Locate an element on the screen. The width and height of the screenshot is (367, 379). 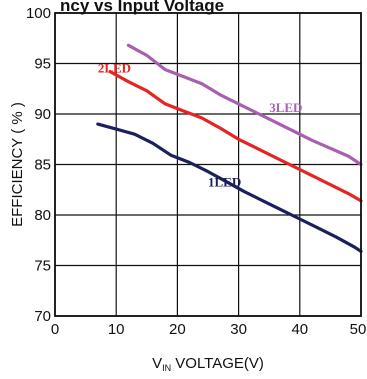
y-tick-label: 75 is located at coordinates (42, 266).